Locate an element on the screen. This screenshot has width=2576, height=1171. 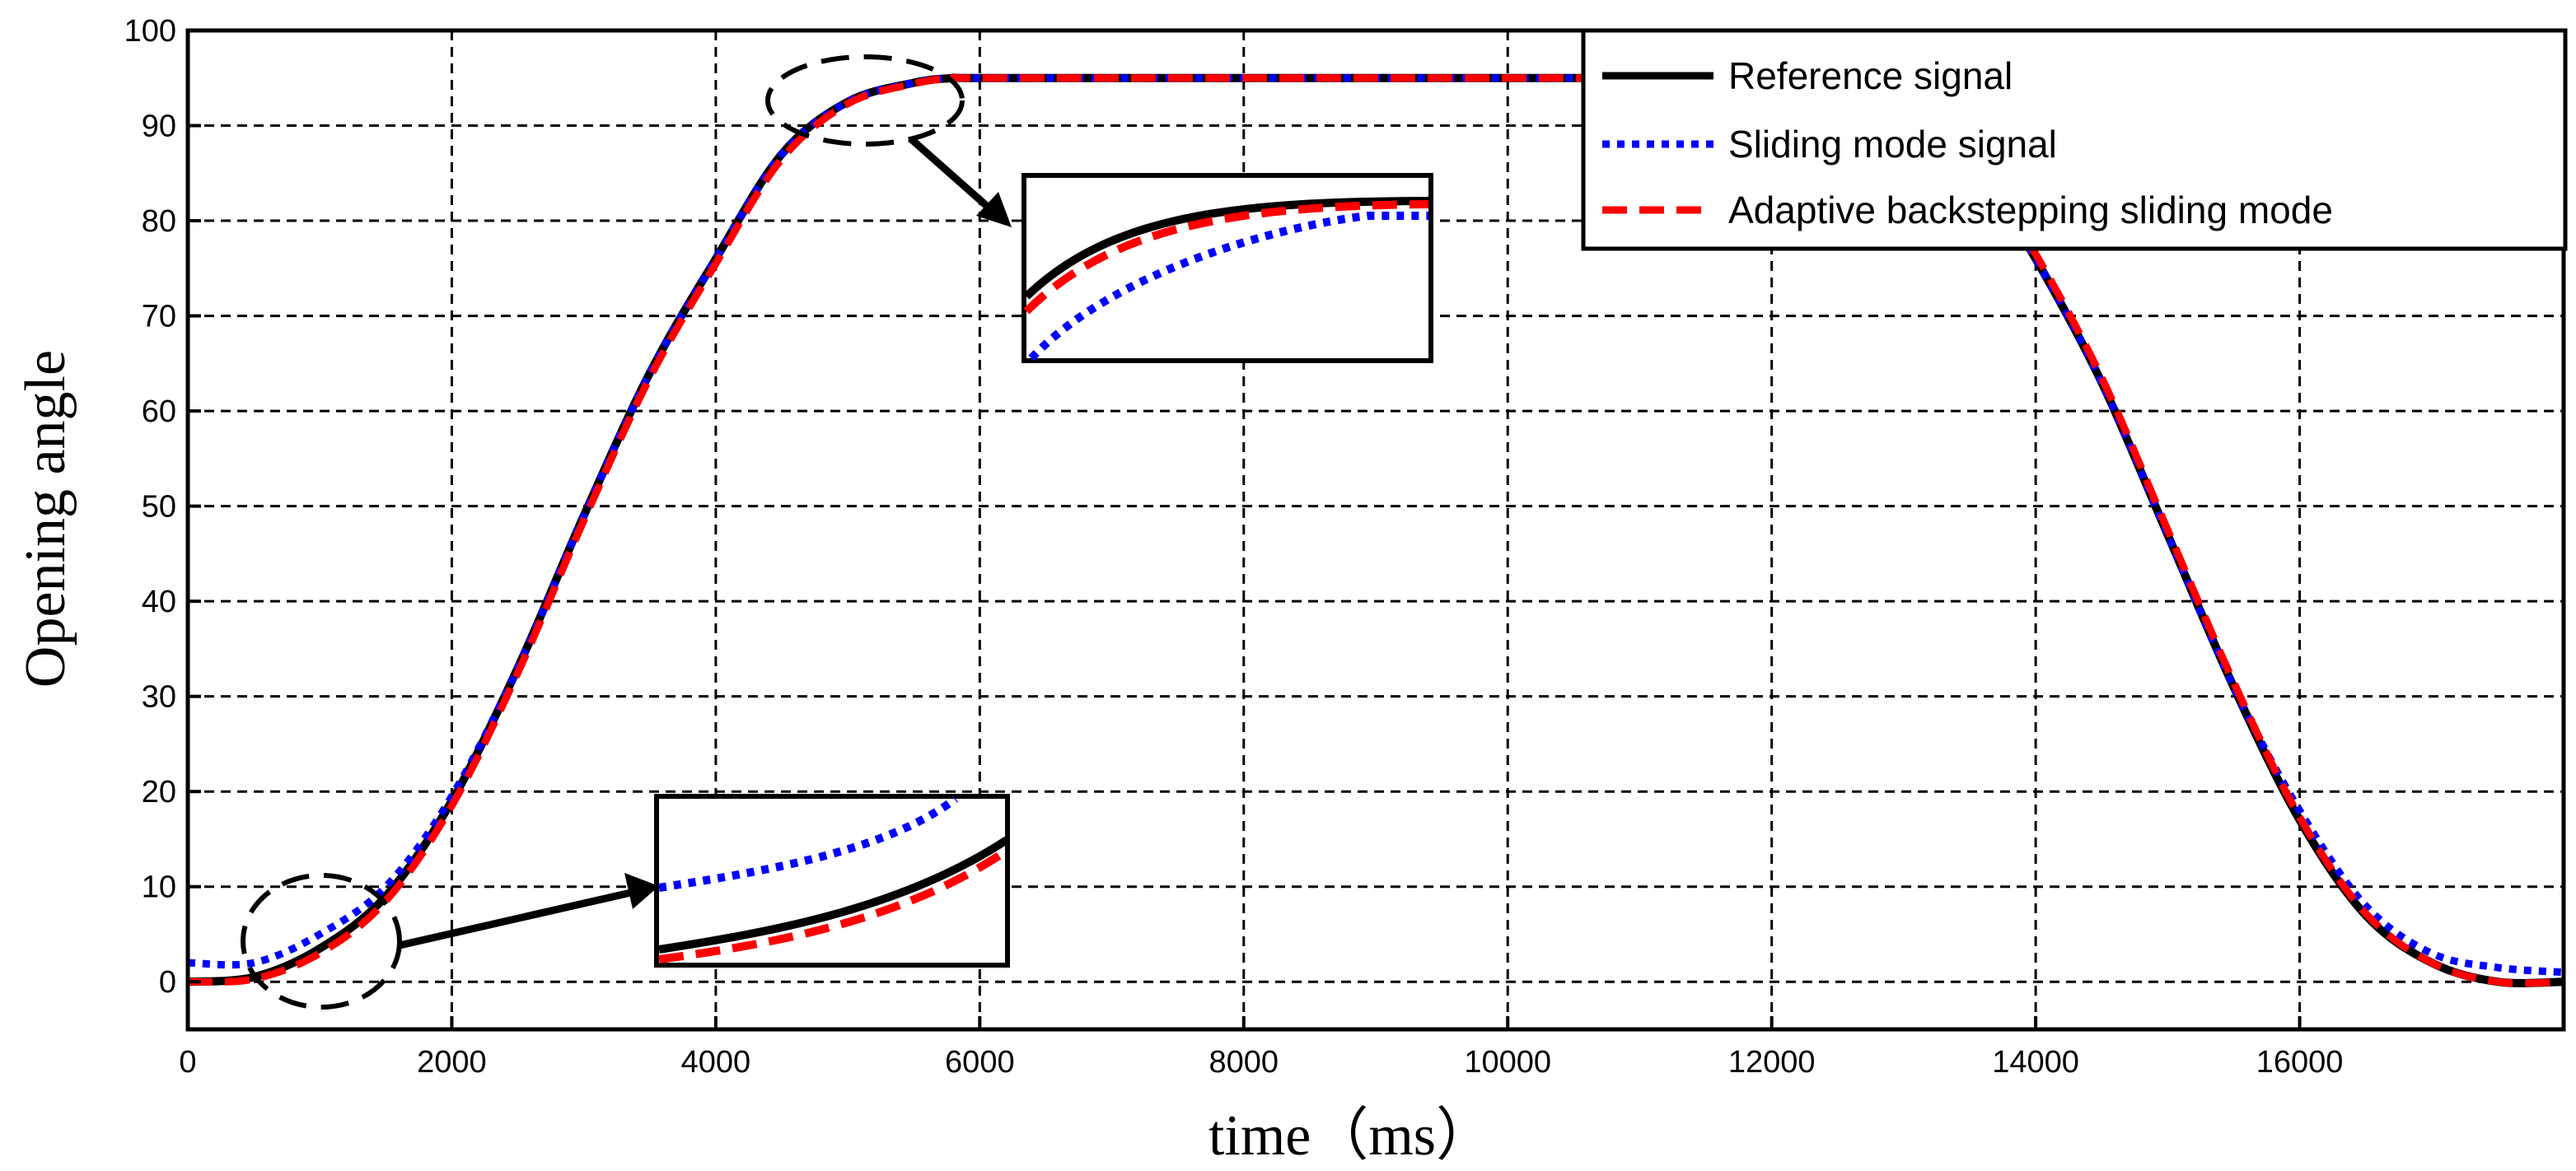
y-tick-label: 80 is located at coordinates (159, 221).